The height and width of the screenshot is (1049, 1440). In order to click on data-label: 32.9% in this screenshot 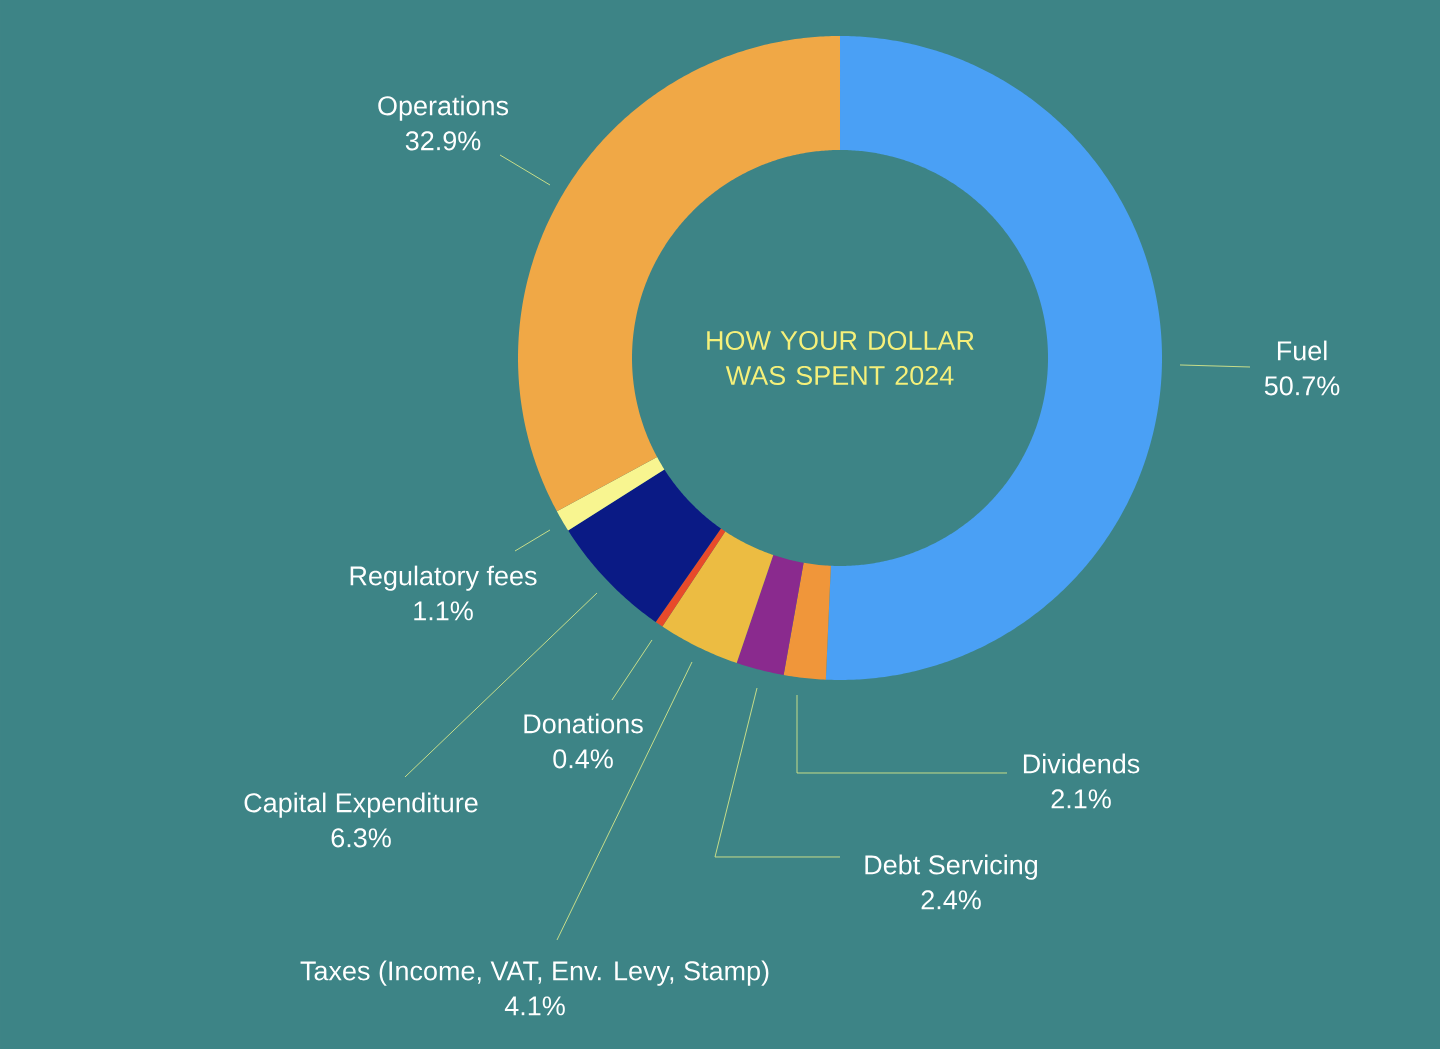, I will do `click(443, 141)`.